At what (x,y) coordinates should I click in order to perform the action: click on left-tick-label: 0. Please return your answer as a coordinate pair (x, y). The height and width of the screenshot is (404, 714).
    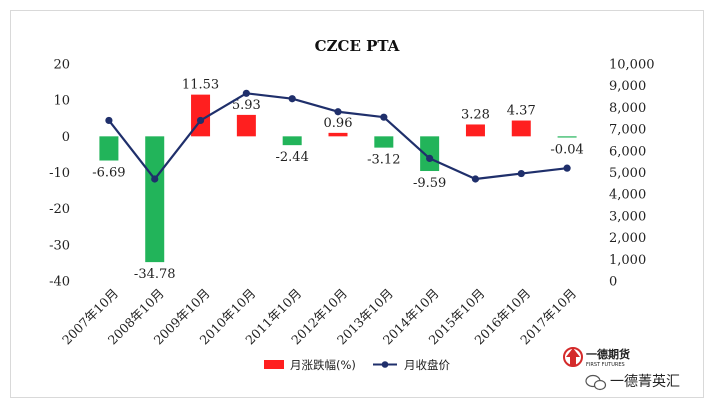
    Looking at the image, I should click on (66, 137).